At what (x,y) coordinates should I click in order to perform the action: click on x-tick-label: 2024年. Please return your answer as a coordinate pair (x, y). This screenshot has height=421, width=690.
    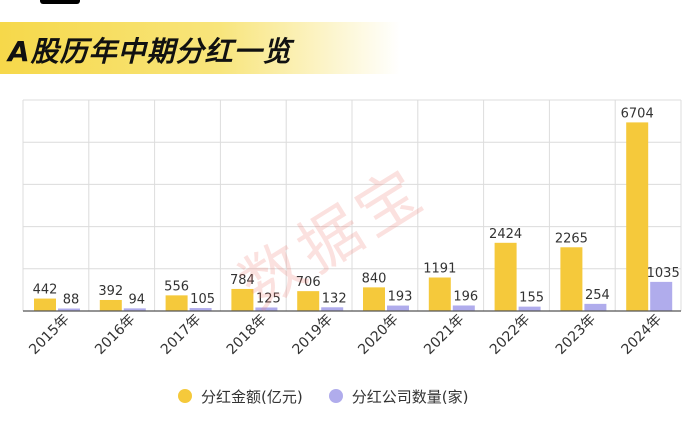
    Looking at the image, I should click on (642, 335).